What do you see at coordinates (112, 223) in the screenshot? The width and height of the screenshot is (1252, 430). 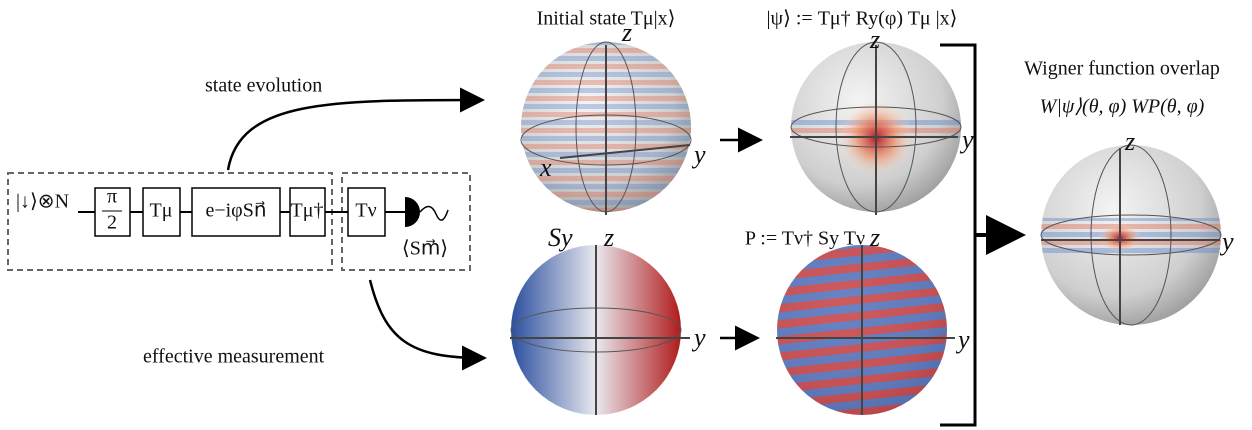 I see `gate-den: 2` at bounding box center [112, 223].